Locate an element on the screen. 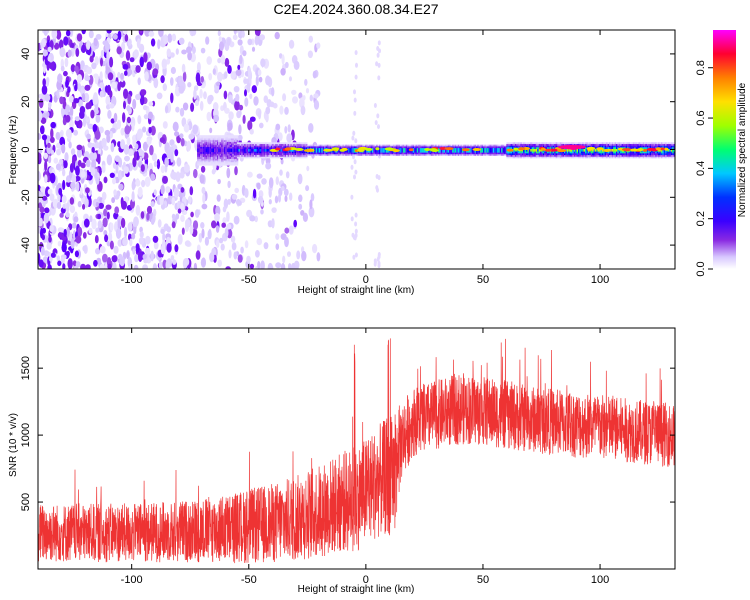 Image resolution: width=750 pixels, height=600 pixels. colorbar-label: Normalized spectral amplitude is located at coordinates (742, 149).